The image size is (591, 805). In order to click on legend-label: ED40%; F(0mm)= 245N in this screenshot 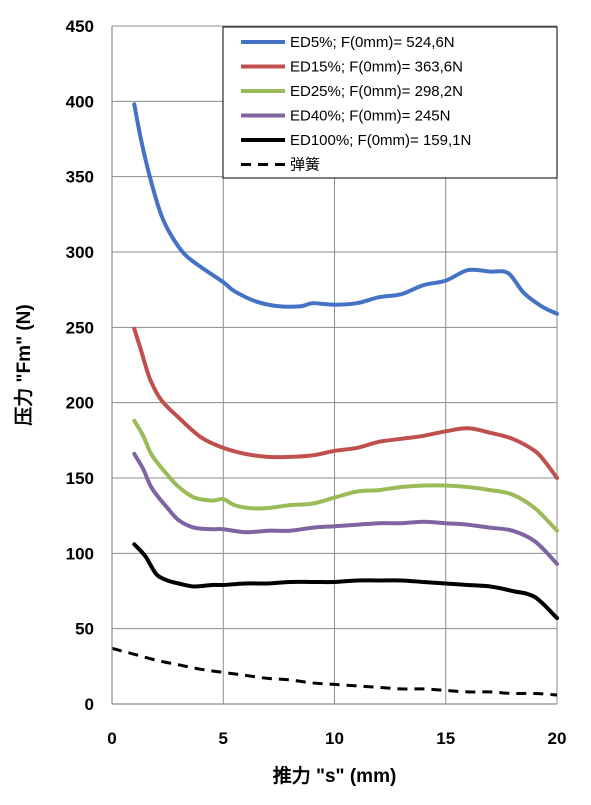, I will do `click(370, 116)`.